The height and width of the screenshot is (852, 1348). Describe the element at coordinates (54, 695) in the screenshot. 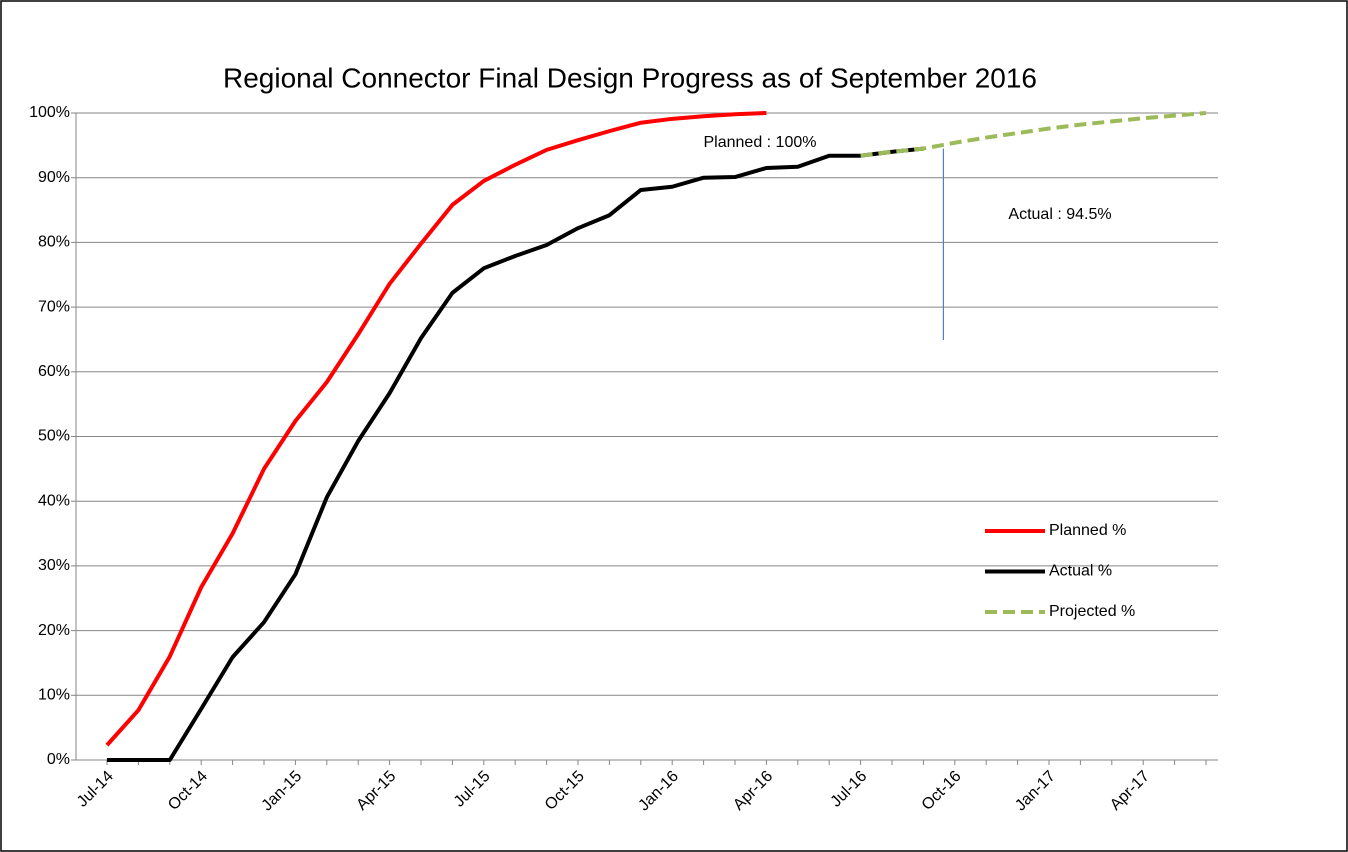

I see `y-tick-label: 10%` at that location.